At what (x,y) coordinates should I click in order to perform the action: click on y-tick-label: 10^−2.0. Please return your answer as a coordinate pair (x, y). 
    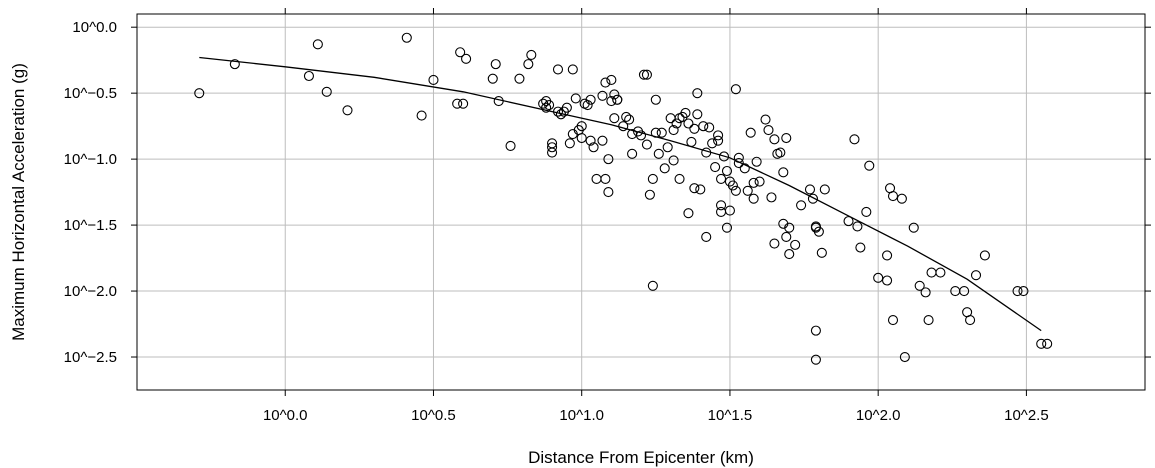
    Looking at the image, I should click on (90, 291).